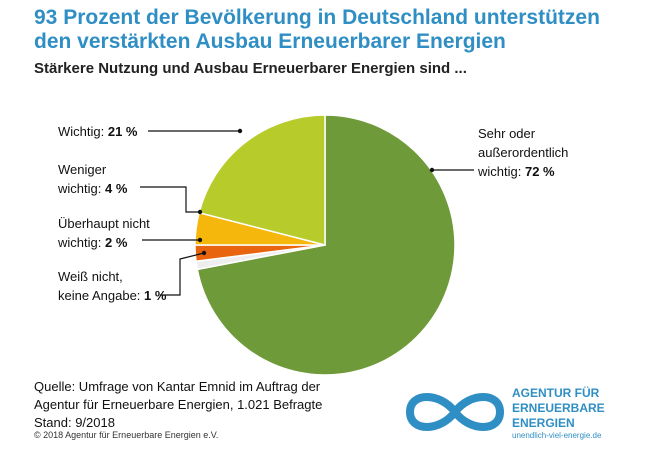 The width and height of the screenshot is (650, 450). What do you see at coordinates (204, 253) in the screenshot?
I see `leader-dot-weiss` at bounding box center [204, 253].